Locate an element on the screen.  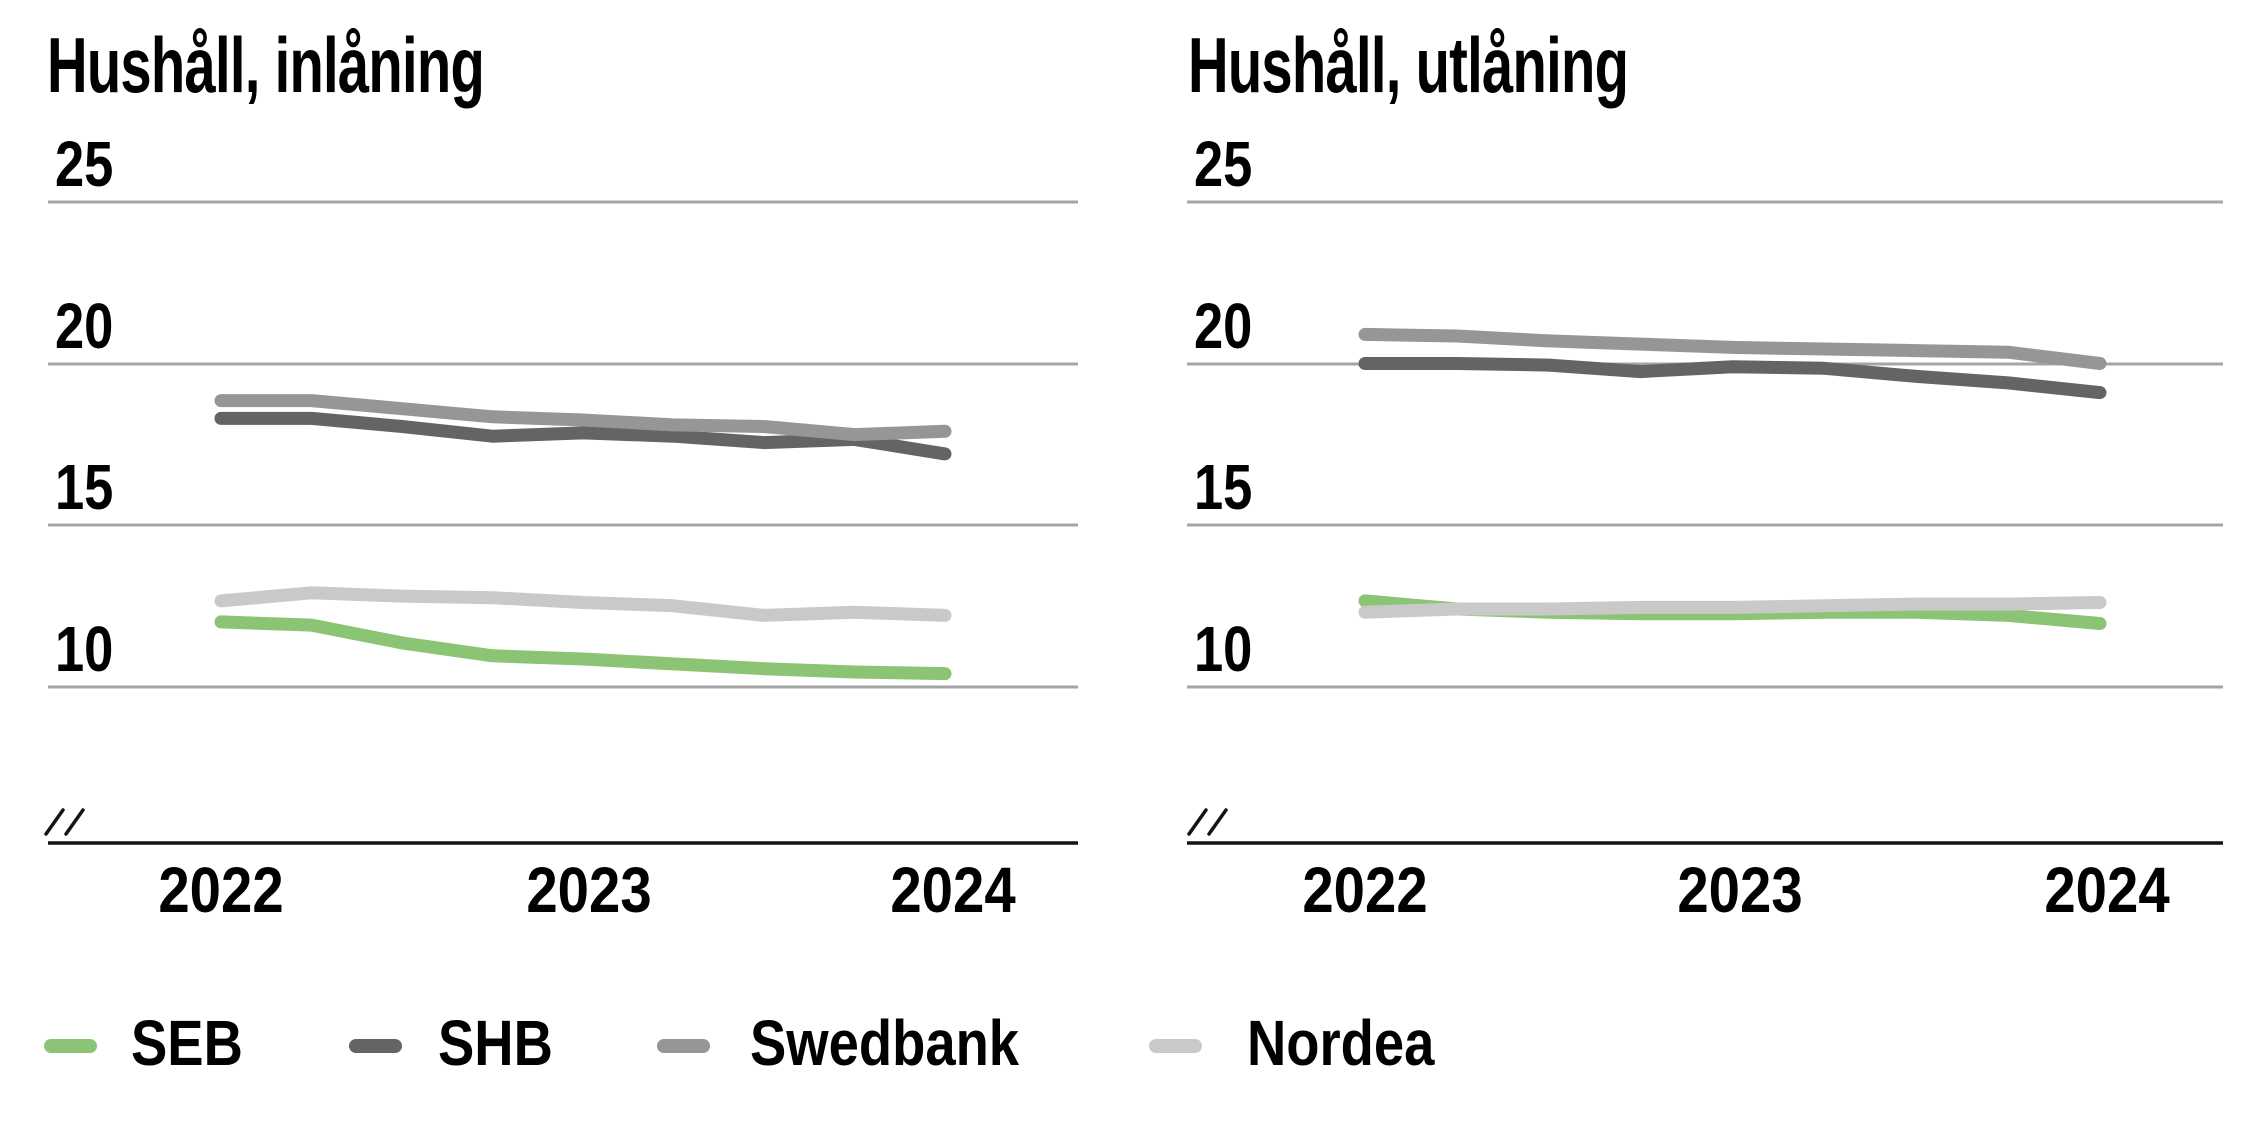
swedbank-line-swatch-icon is located at coordinates (683, 1046).